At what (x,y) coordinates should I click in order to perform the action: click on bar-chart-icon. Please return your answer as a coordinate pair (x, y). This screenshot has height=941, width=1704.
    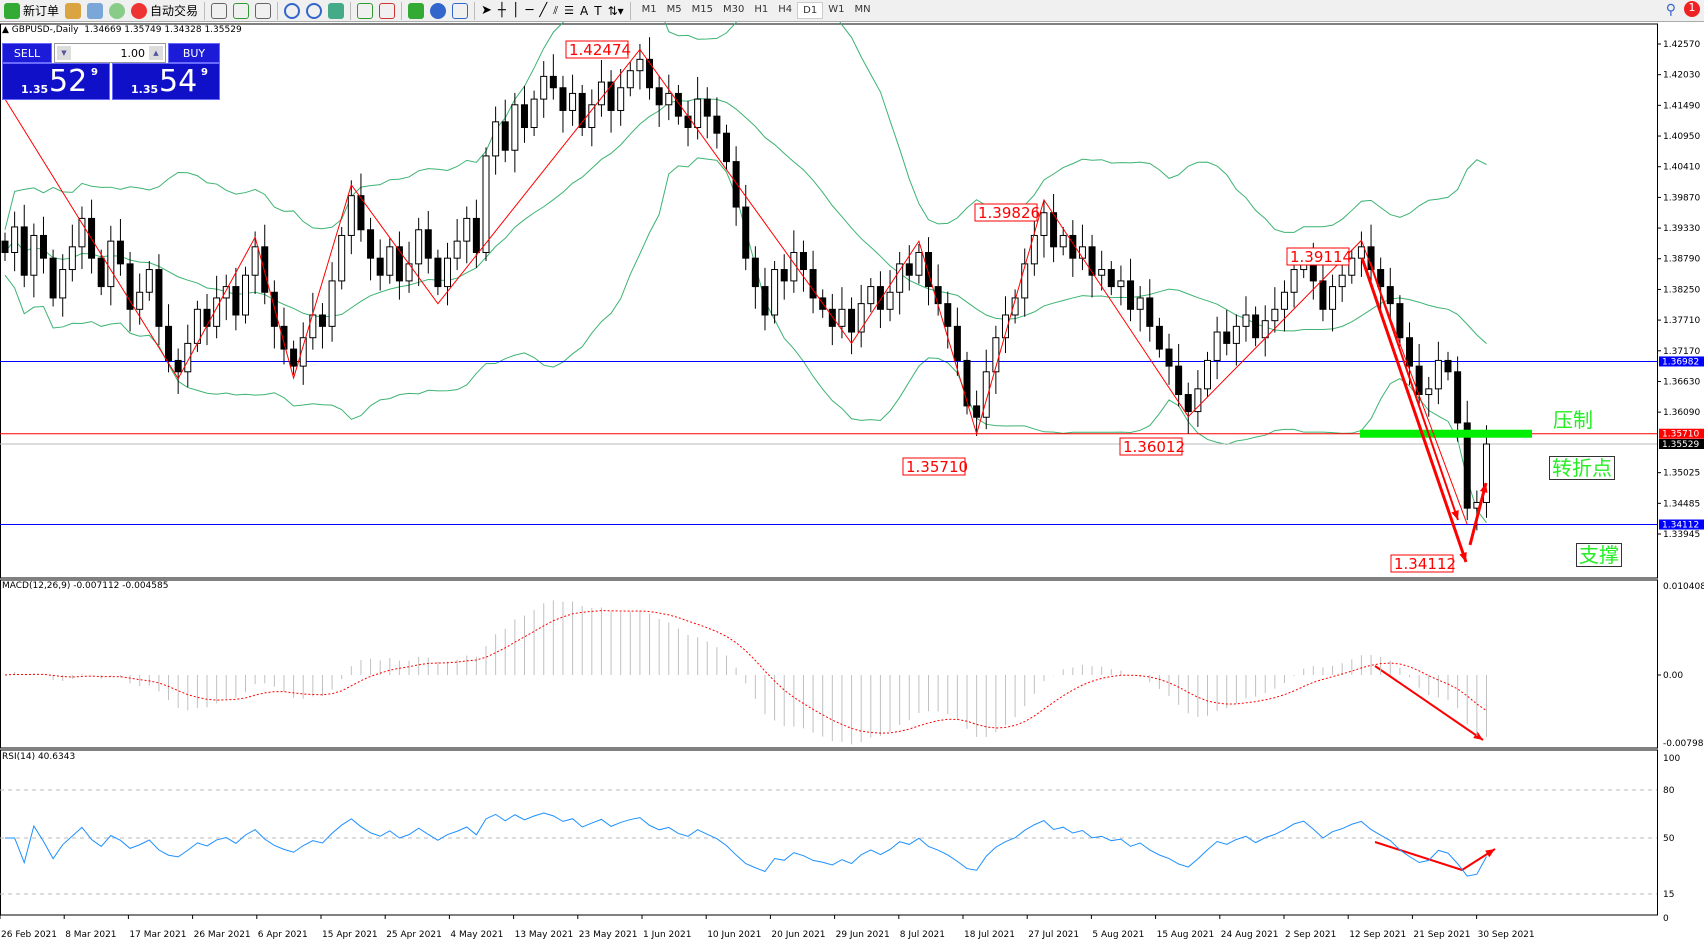
    Looking at the image, I should click on (219, 10).